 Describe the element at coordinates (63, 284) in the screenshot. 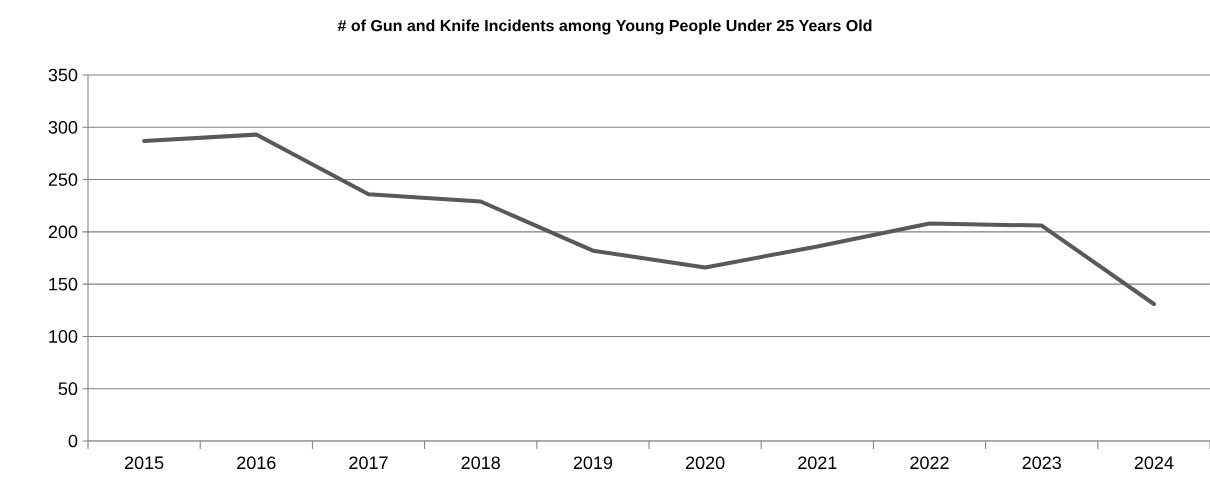

I see `y-tick-label: 150` at that location.